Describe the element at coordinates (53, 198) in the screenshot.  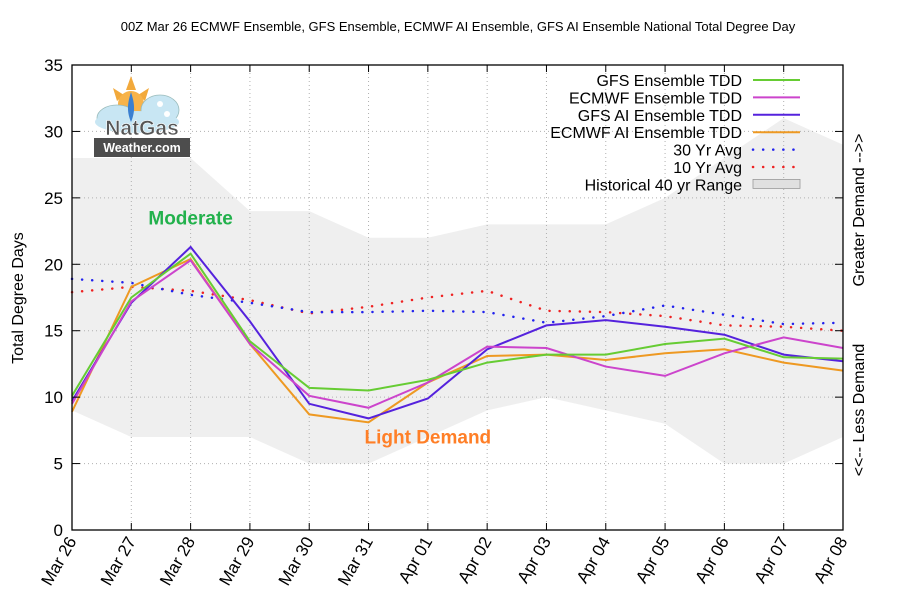
I see `y-tick-label: 25` at that location.